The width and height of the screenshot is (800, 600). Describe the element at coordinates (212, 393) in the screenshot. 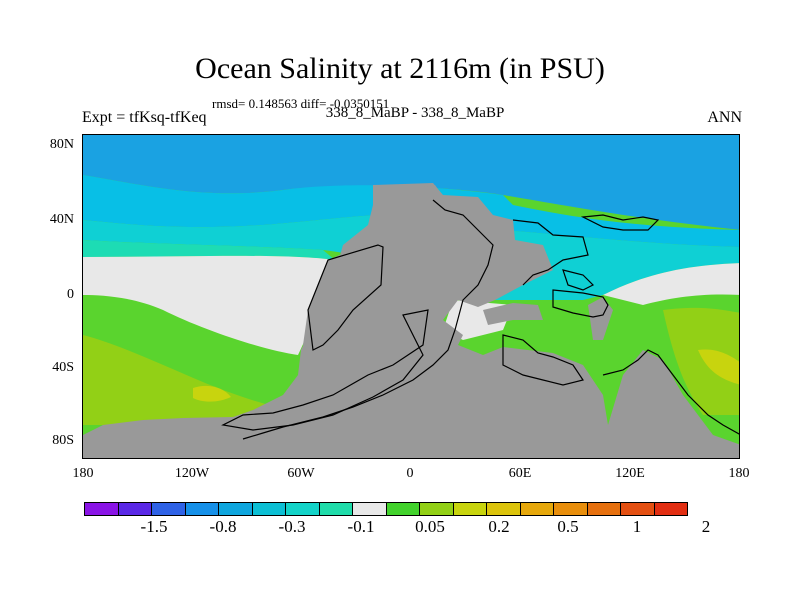

I see `band-yellow-southwest` at that location.